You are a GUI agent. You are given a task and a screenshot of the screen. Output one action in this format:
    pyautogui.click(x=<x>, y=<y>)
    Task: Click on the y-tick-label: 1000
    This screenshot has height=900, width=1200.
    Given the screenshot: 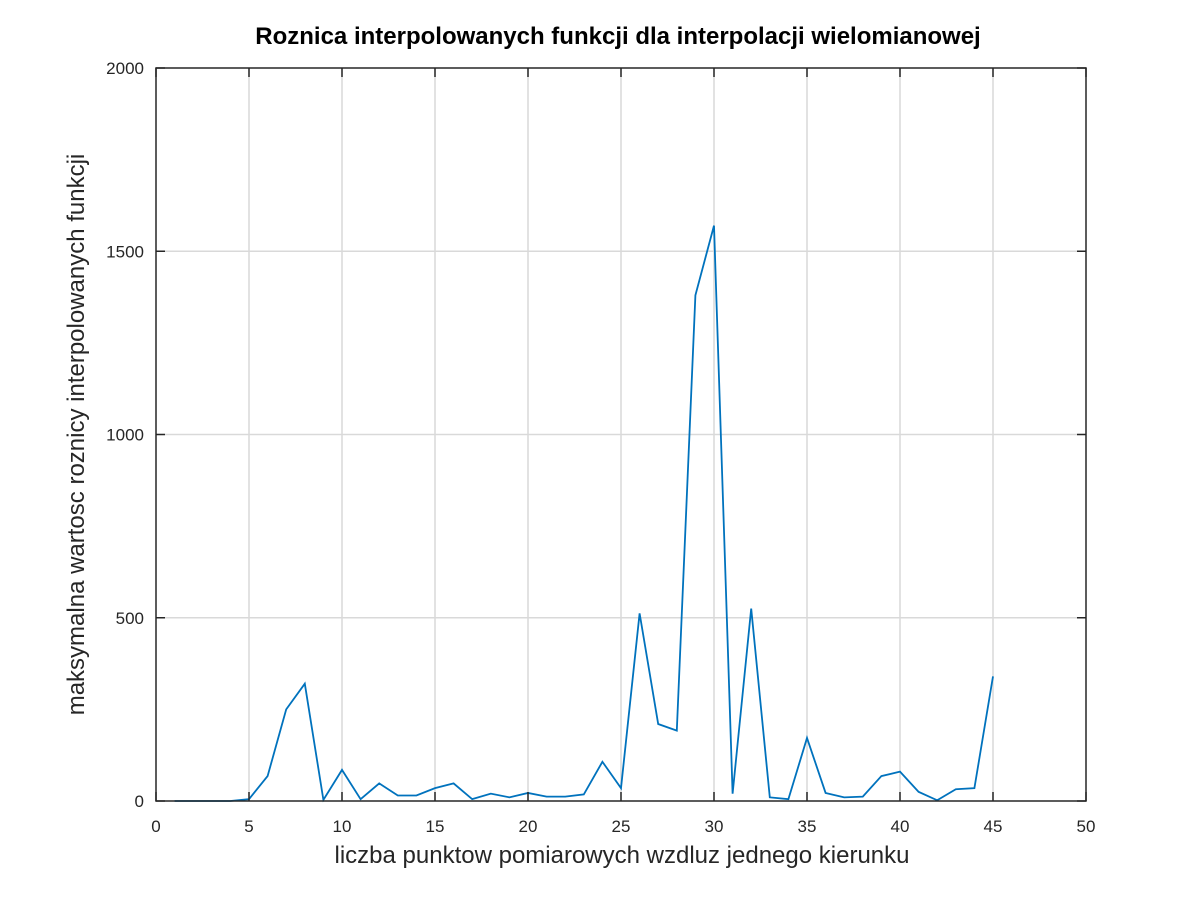 What is the action you would take?
    pyautogui.click(x=125, y=435)
    